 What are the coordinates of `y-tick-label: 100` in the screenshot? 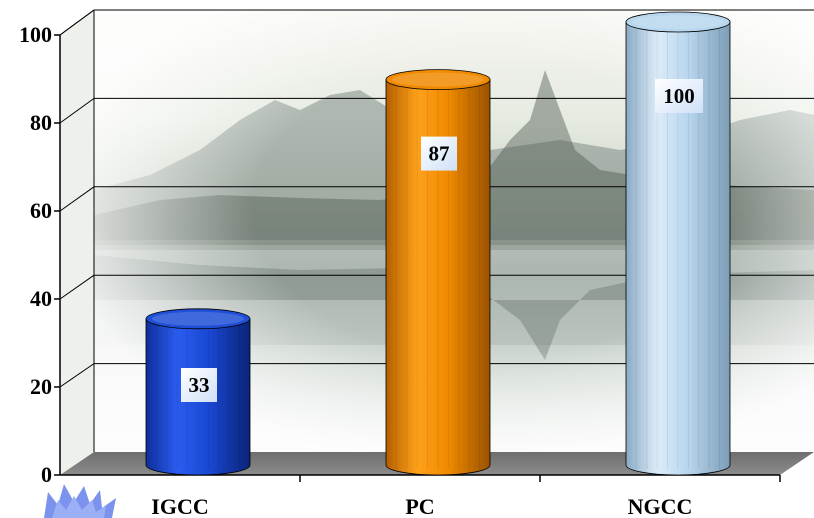 It's located at (35, 34).